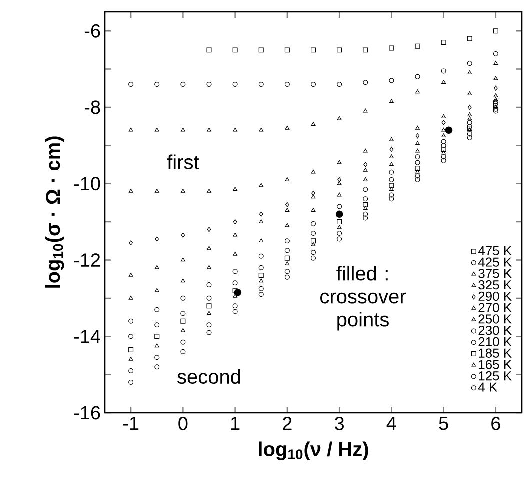 This screenshot has width=525, height=485. What do you see at coordinates (209, 376) in the screenshot?
I see `annotation: second` at bounding box center [209, 376].